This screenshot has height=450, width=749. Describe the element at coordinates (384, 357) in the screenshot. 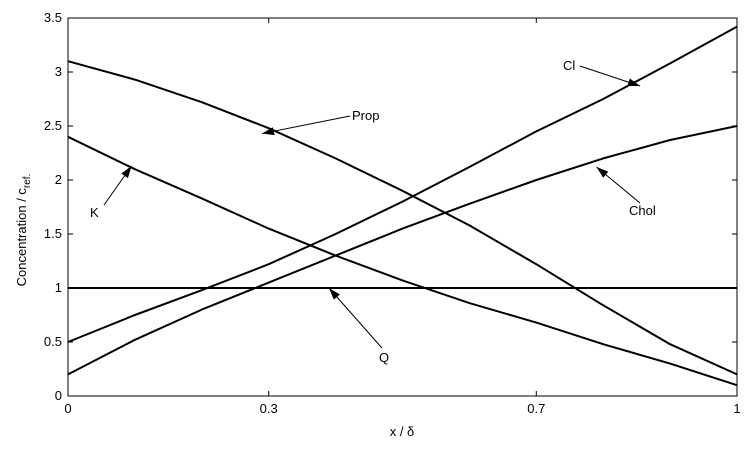

I see `annotation-label-q: Q` at that location.